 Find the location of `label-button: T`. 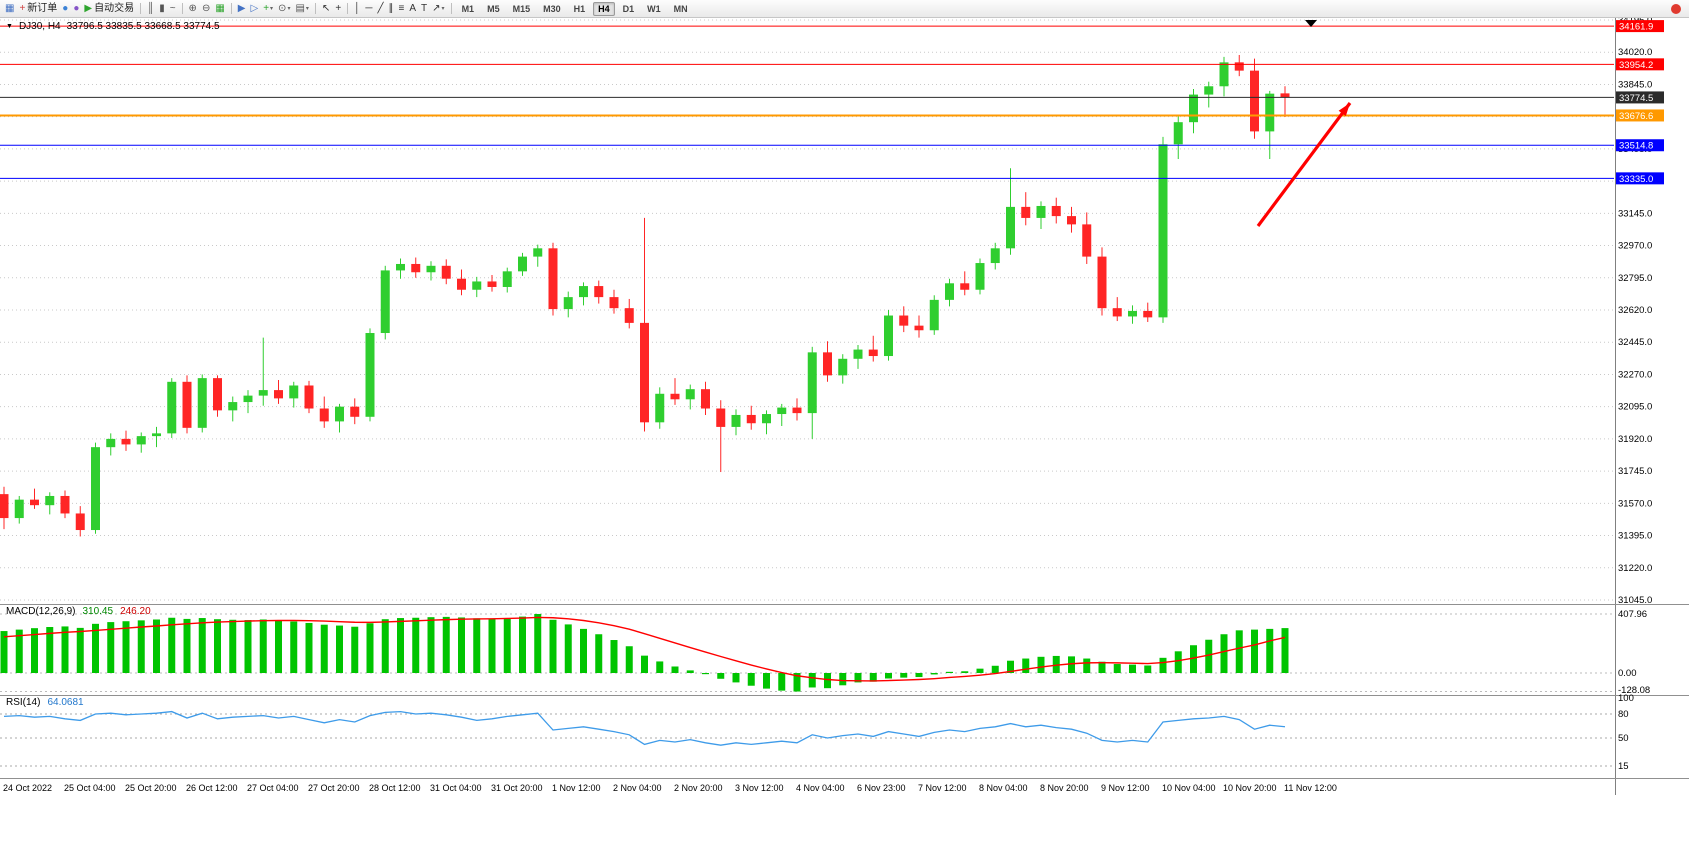

label-button: T is located at coordinates (424, 8).